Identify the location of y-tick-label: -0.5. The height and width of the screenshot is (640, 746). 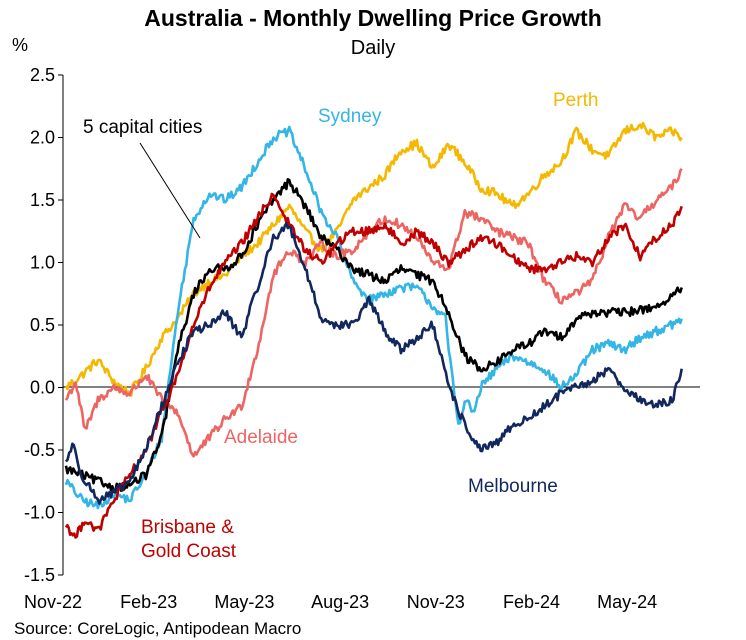
(39, 450).